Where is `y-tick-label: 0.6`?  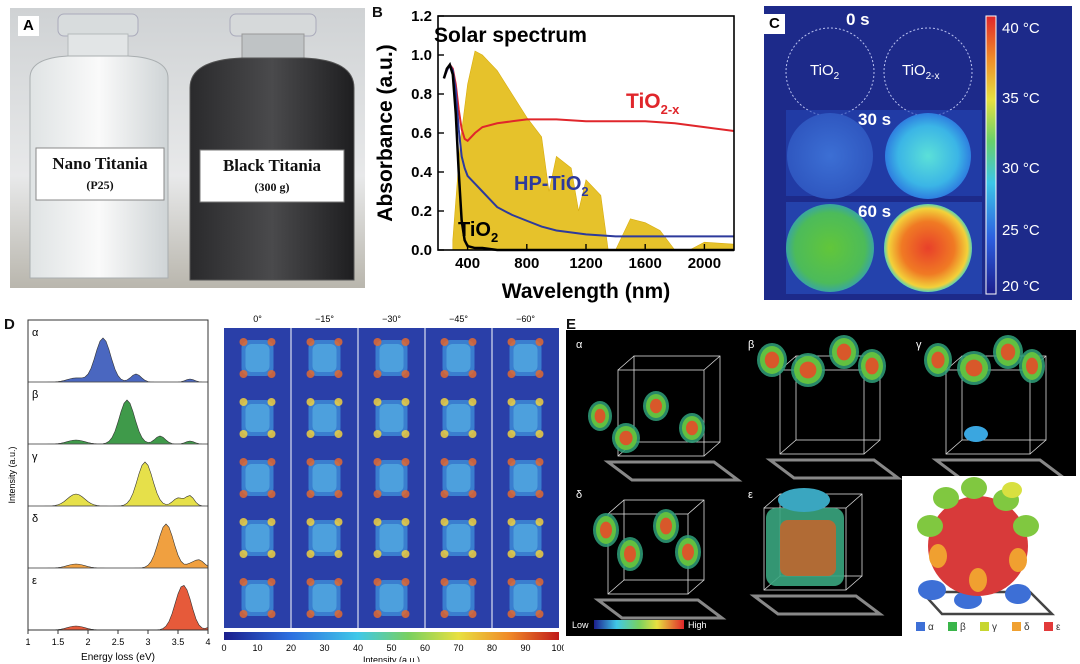
y-tick-label: 0.6 is located at coordinates (421, 133).